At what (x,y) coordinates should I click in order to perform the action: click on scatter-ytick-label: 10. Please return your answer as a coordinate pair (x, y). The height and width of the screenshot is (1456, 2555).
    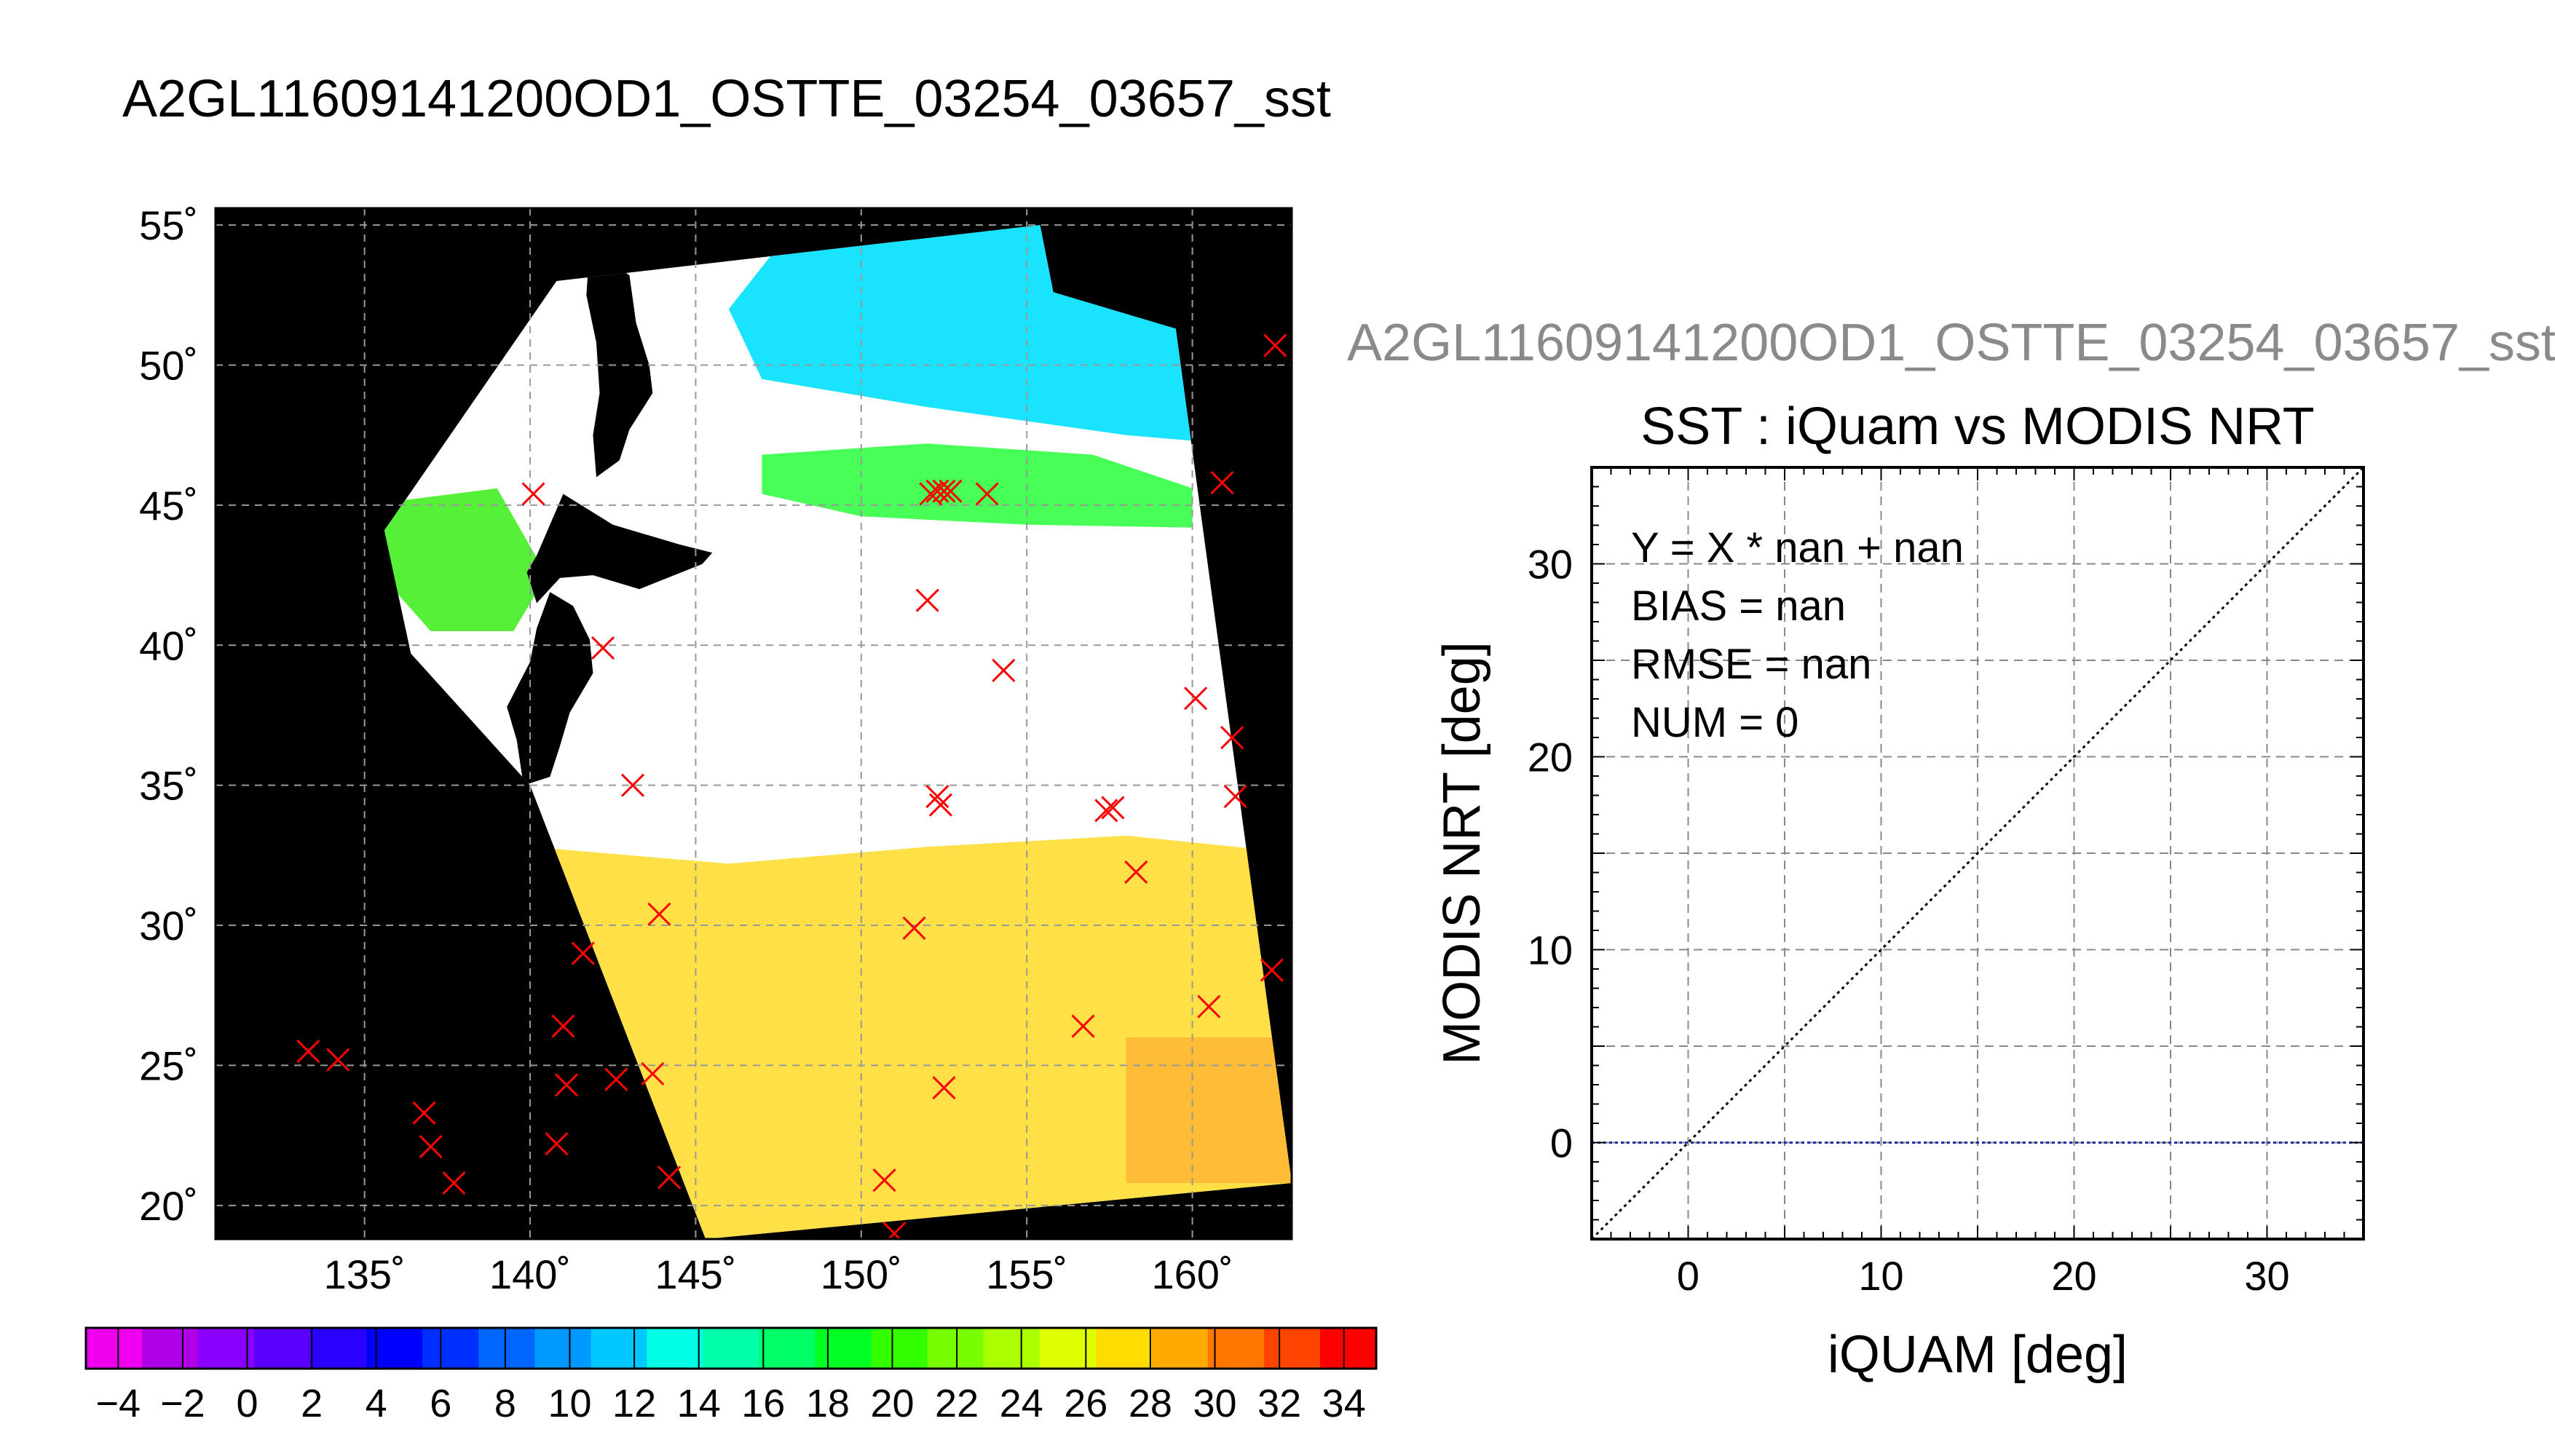
    Looking at the image, I should click on (1550, 950).